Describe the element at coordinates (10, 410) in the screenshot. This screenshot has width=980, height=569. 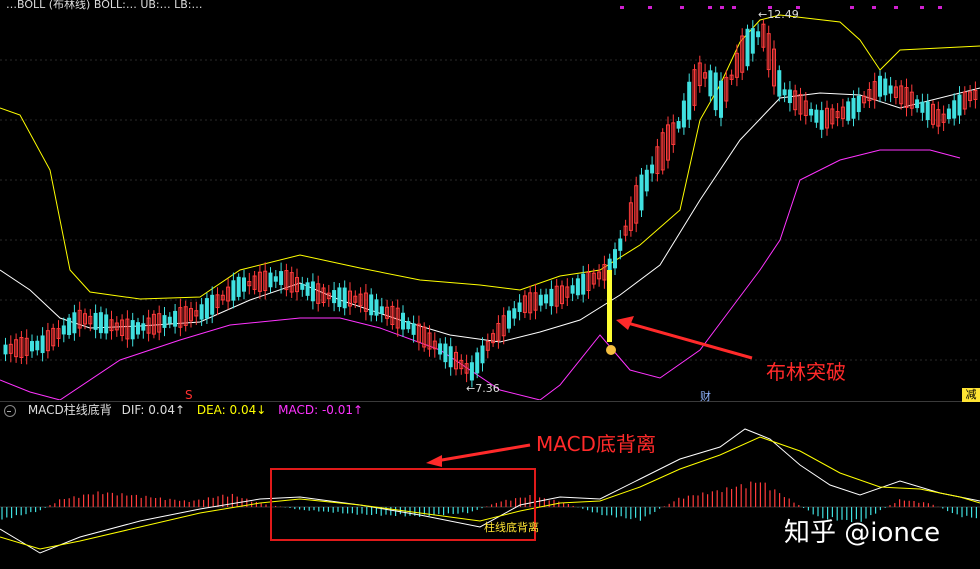
I see `indicator-settings-icon` at that location.